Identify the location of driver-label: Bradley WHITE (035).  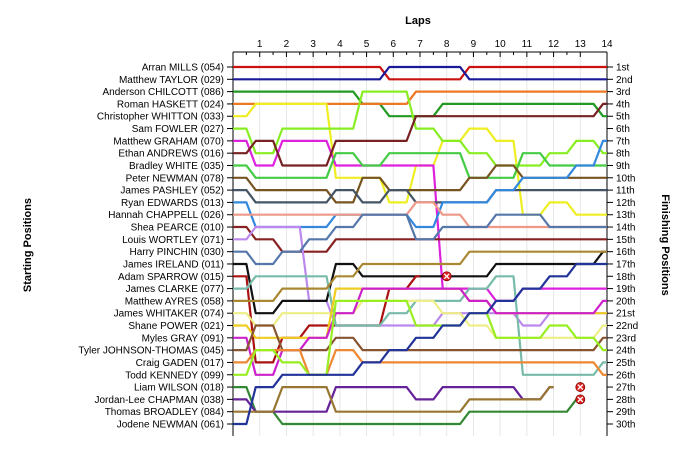
(176, 166).